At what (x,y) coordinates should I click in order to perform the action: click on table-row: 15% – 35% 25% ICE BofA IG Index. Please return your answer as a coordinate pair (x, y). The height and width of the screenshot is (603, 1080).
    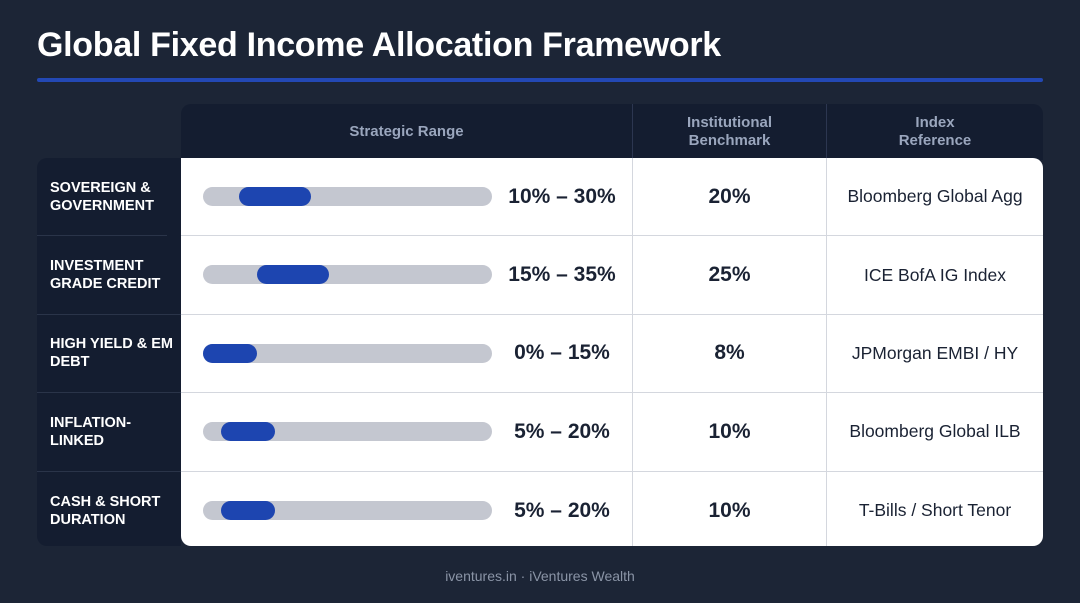
    Looking at the image, I should click on (612, 275).